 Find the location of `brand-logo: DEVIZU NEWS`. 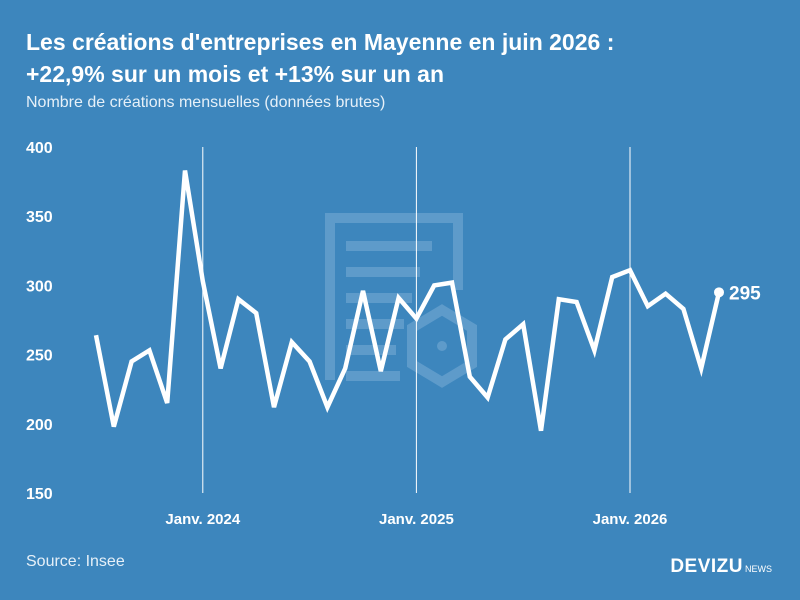

brand-logo: DEVIZU NEWS is located at coordinates (721, 567).